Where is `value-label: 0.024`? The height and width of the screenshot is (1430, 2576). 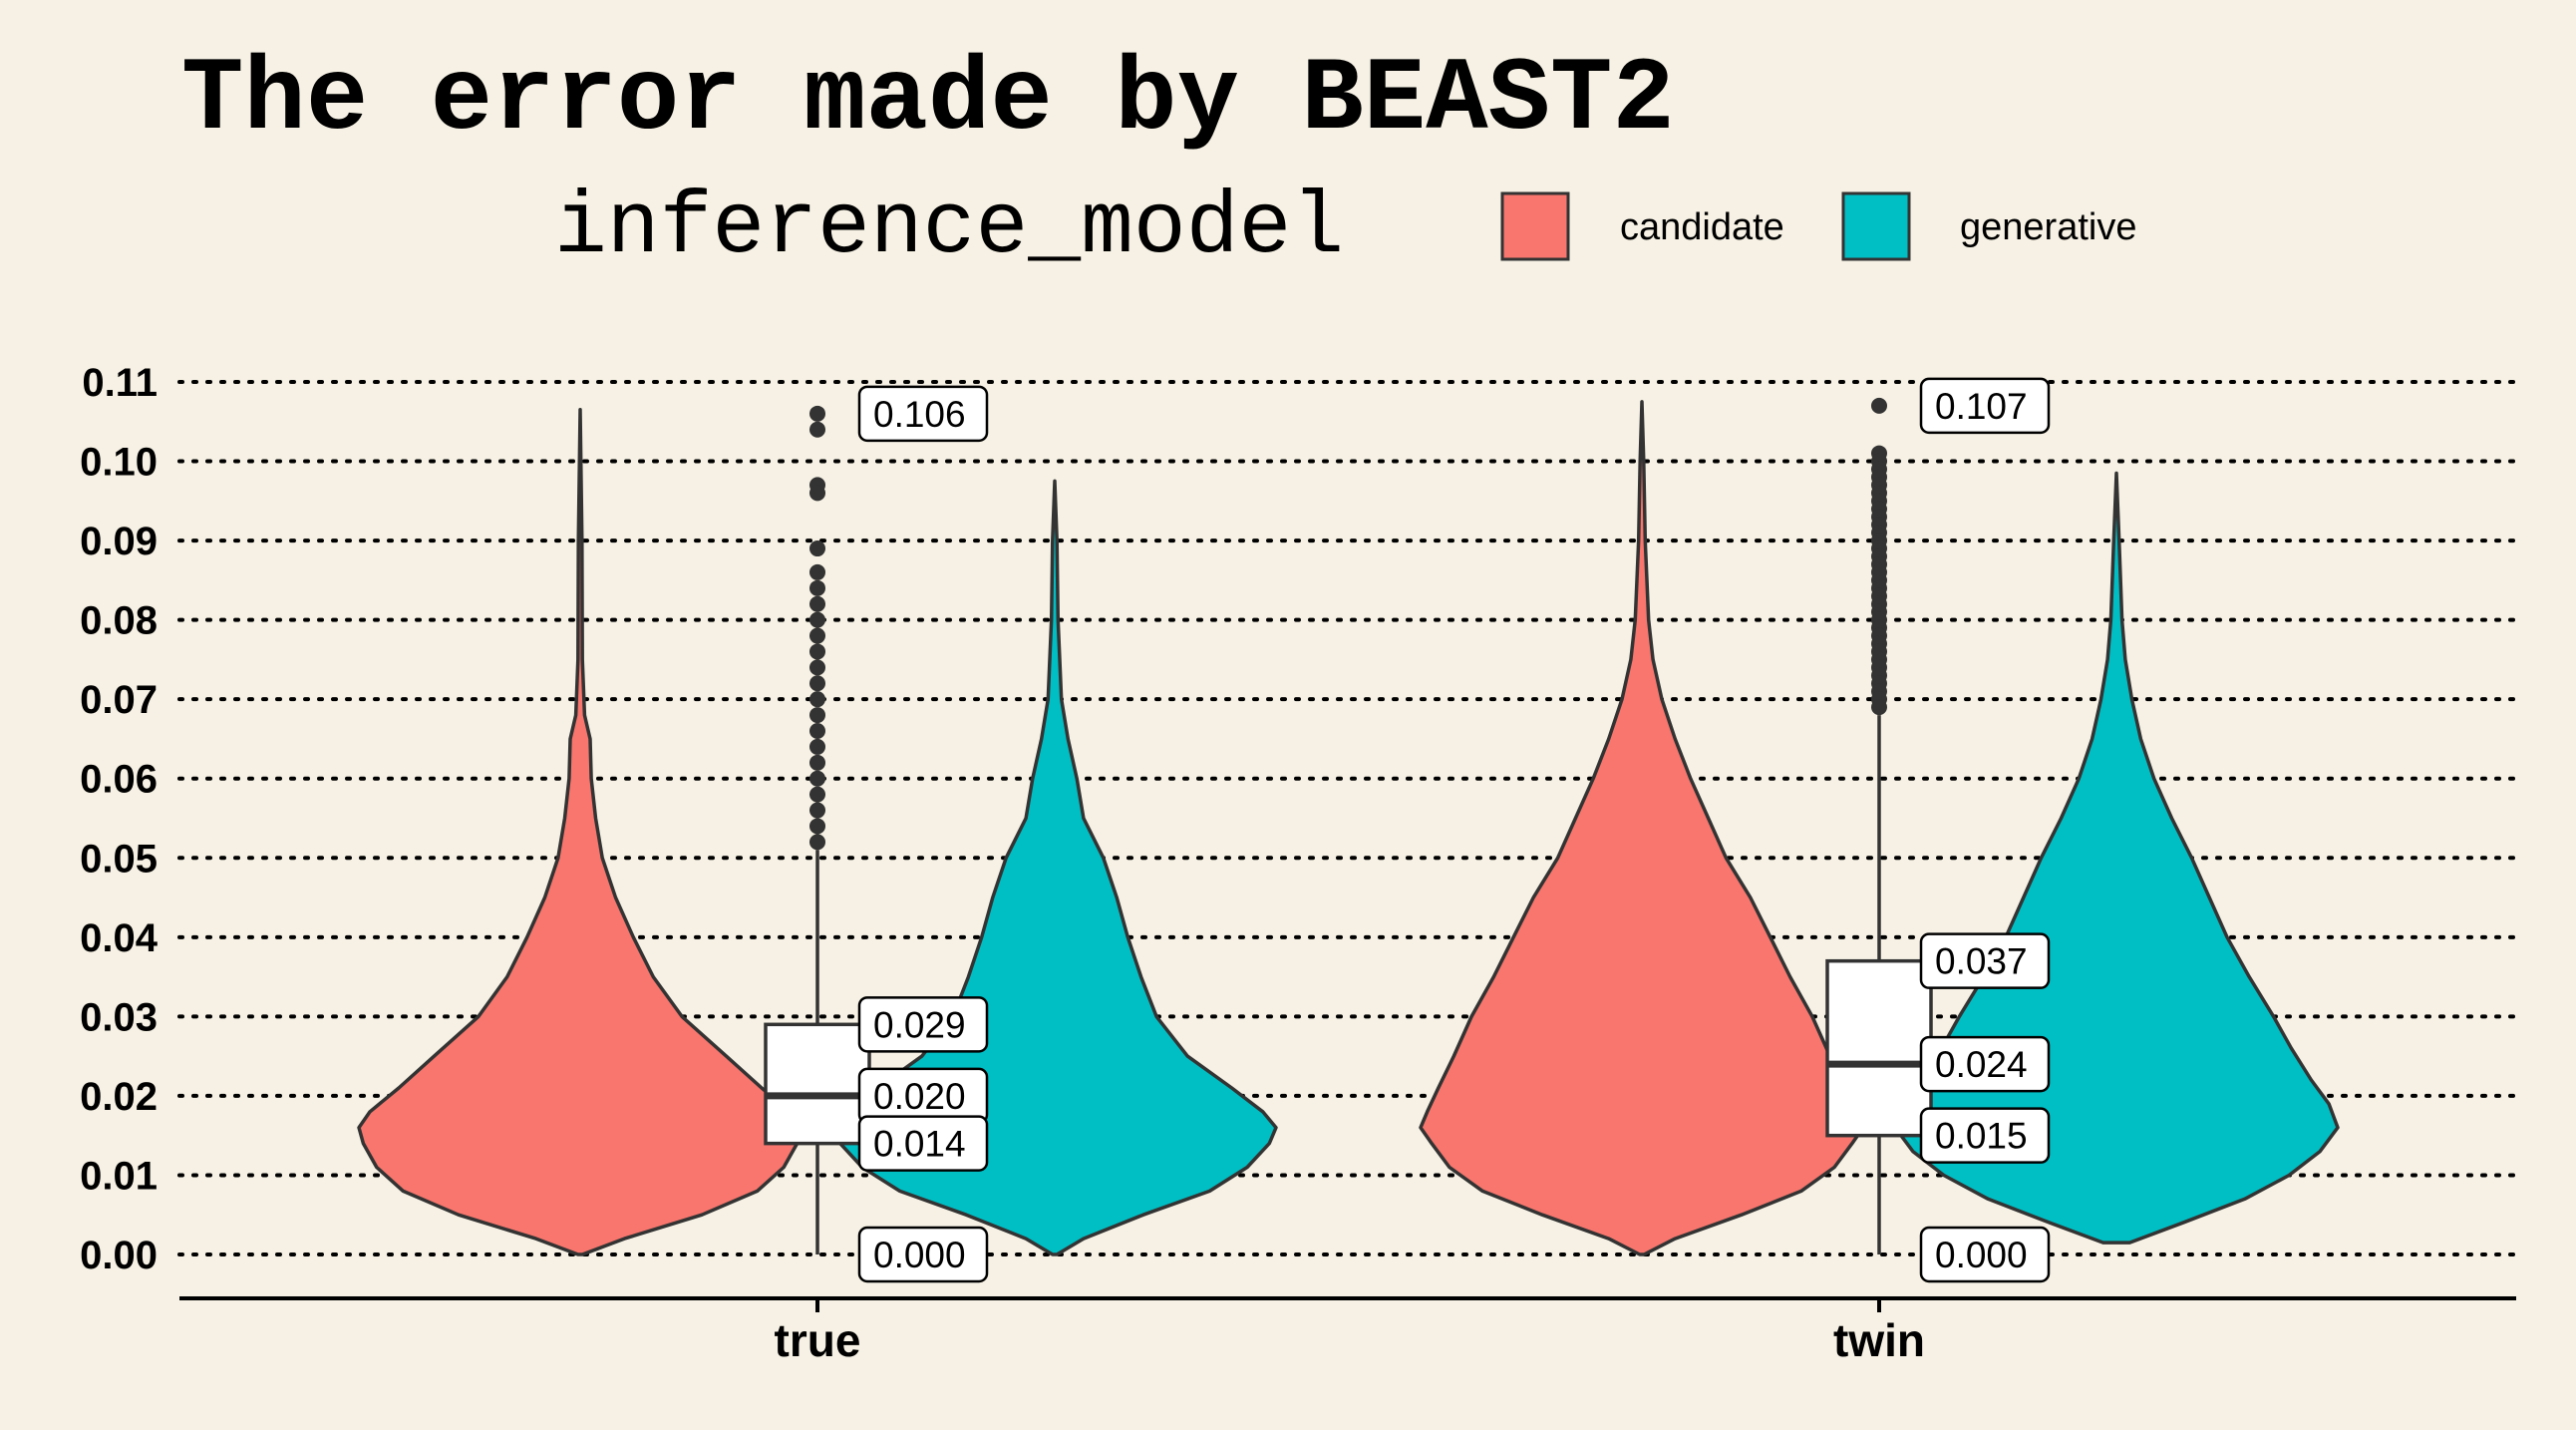 value-label: 0.024 is located at coordinates (1981, 1064).